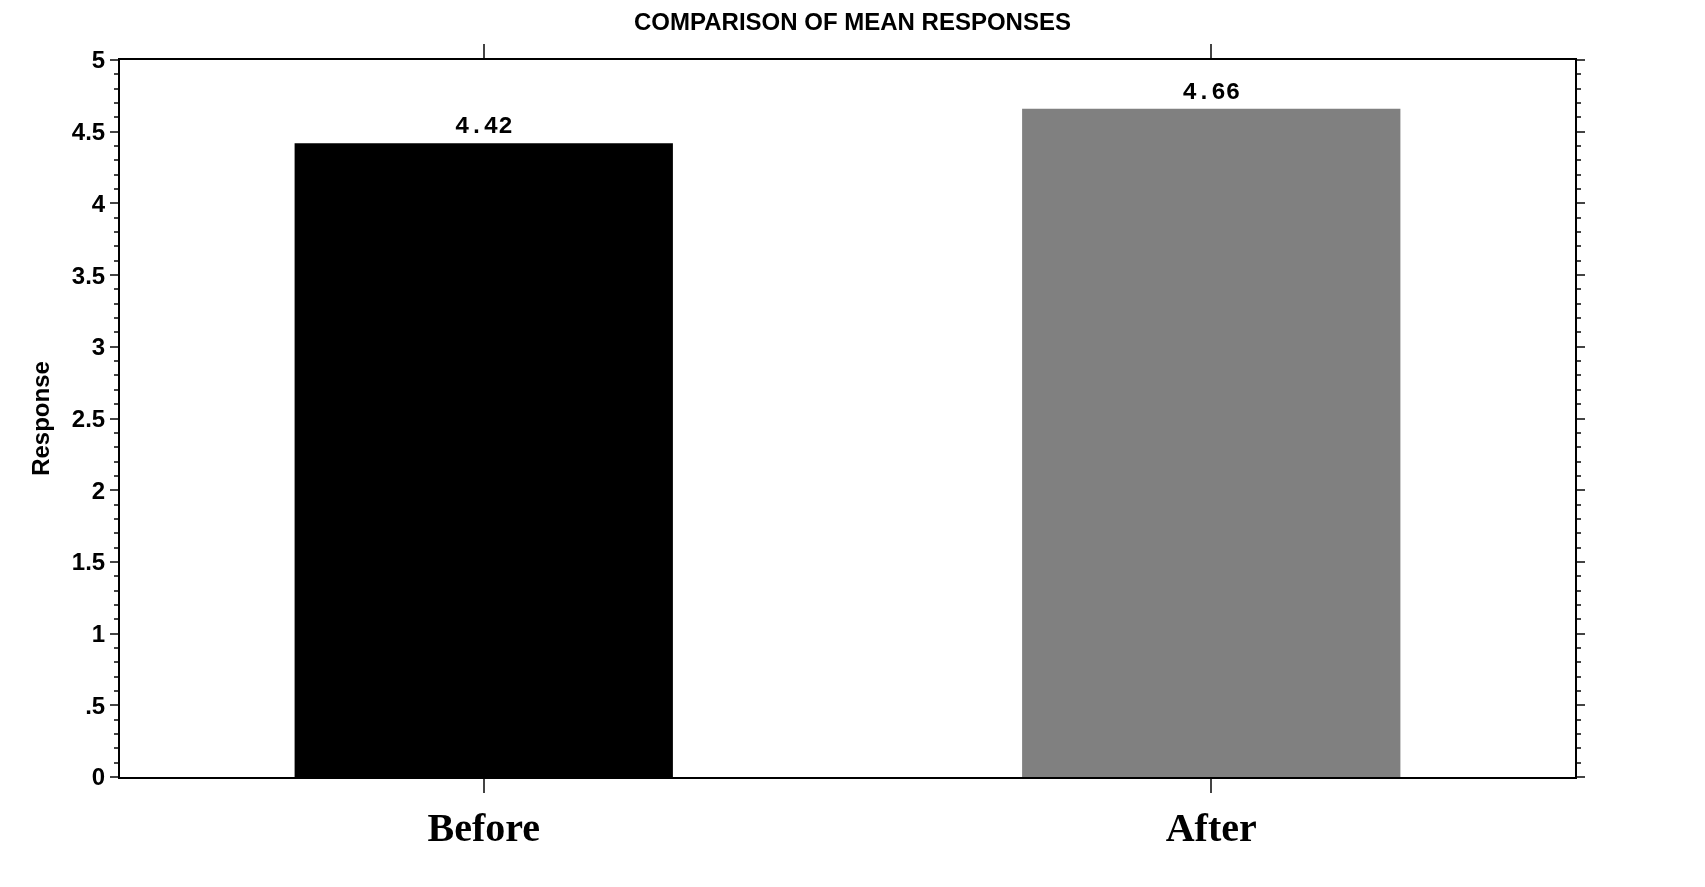 Image resolution: width=1705 pixels, height=887 pixels. I want to click on y-tick-label: 3.5, so click(88, 275).